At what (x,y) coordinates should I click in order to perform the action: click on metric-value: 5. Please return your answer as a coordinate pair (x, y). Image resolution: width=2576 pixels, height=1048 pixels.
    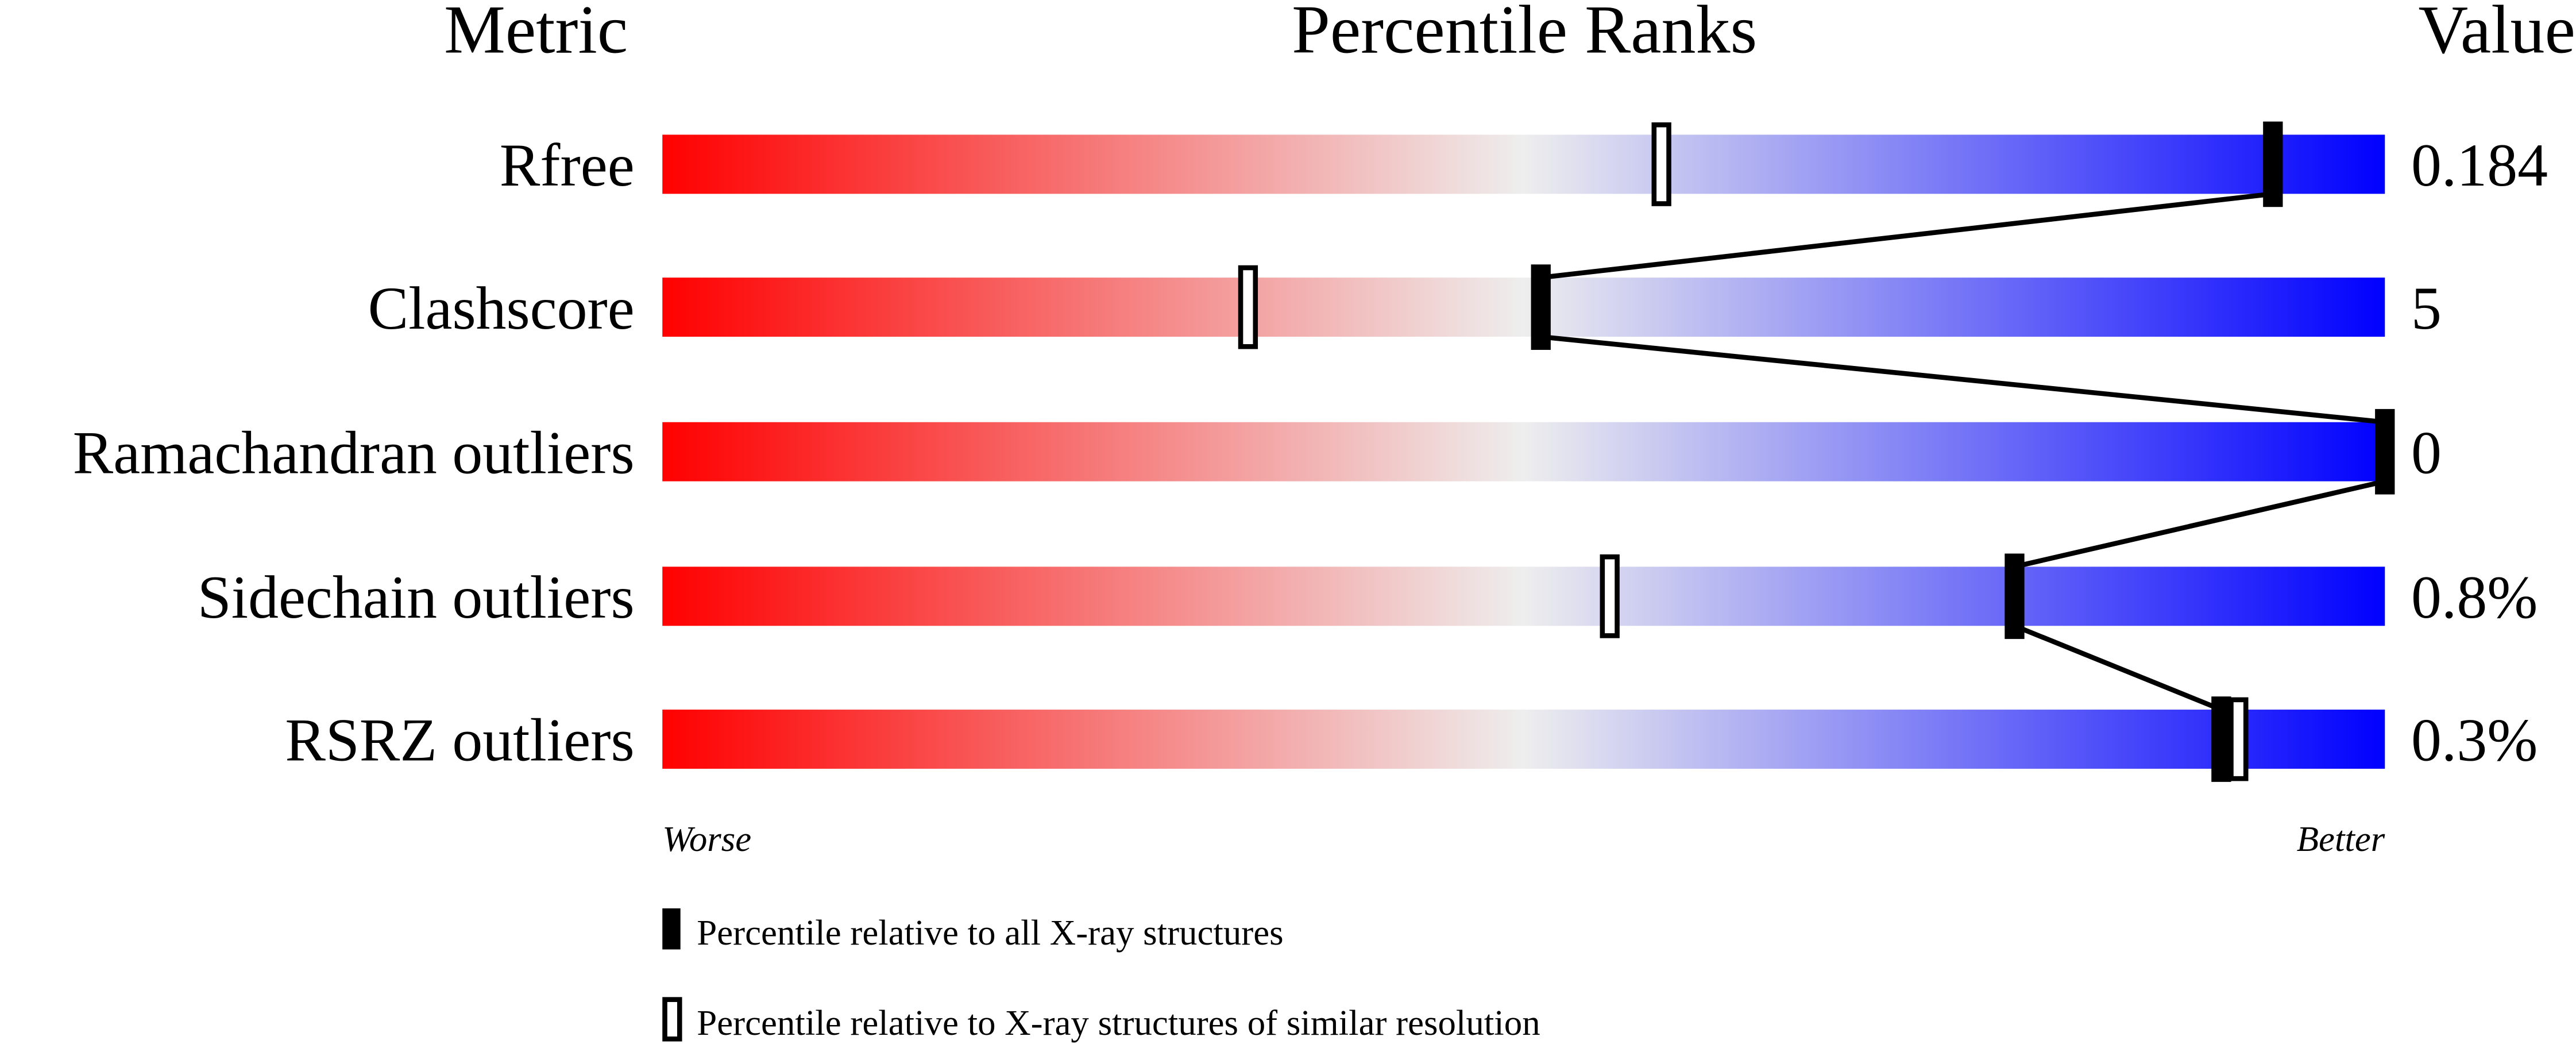
    Looking at the image, I should click on (2426, 308).